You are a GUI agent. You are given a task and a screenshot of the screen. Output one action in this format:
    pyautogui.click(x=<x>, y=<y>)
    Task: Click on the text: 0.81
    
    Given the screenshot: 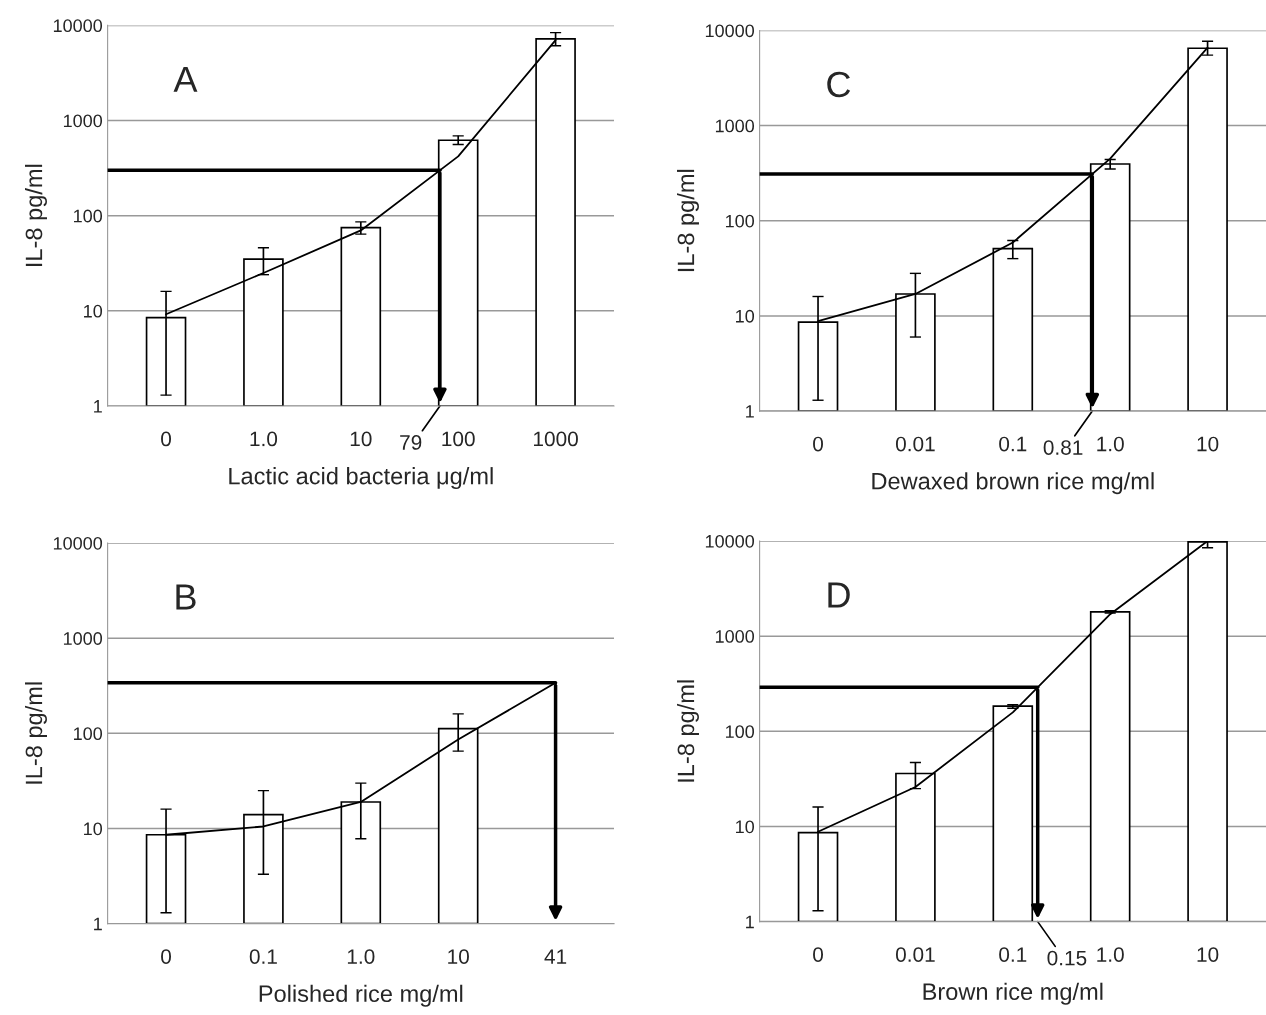 What is the action you would take?
    pyautogui.click(x=1063, y=447)
    